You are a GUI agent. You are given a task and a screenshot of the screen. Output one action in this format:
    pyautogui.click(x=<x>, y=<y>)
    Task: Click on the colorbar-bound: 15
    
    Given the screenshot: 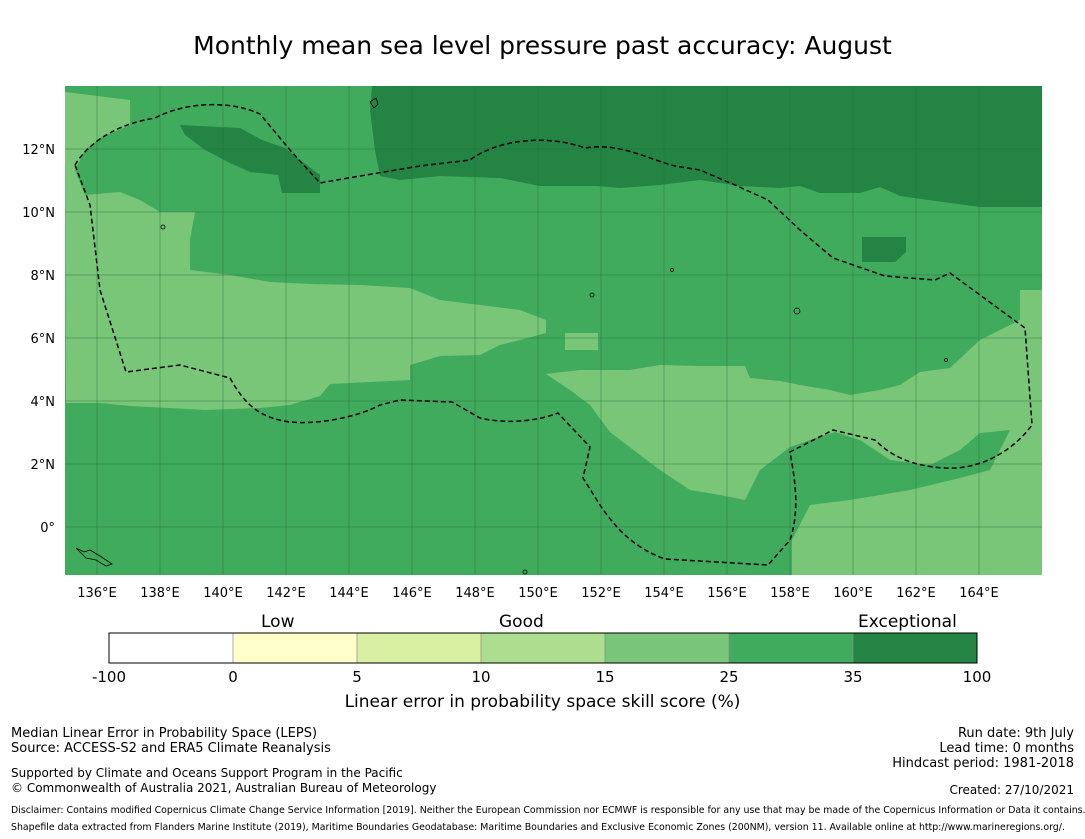 What is the action you would take?
    pyautogui.click(x=604, y=677)
    